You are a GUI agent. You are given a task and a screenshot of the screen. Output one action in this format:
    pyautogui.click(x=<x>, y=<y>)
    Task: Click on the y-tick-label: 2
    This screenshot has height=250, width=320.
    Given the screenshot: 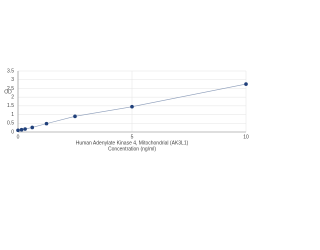 What is the action you would take?
    pyautogui.click(x=12, y=97)
    